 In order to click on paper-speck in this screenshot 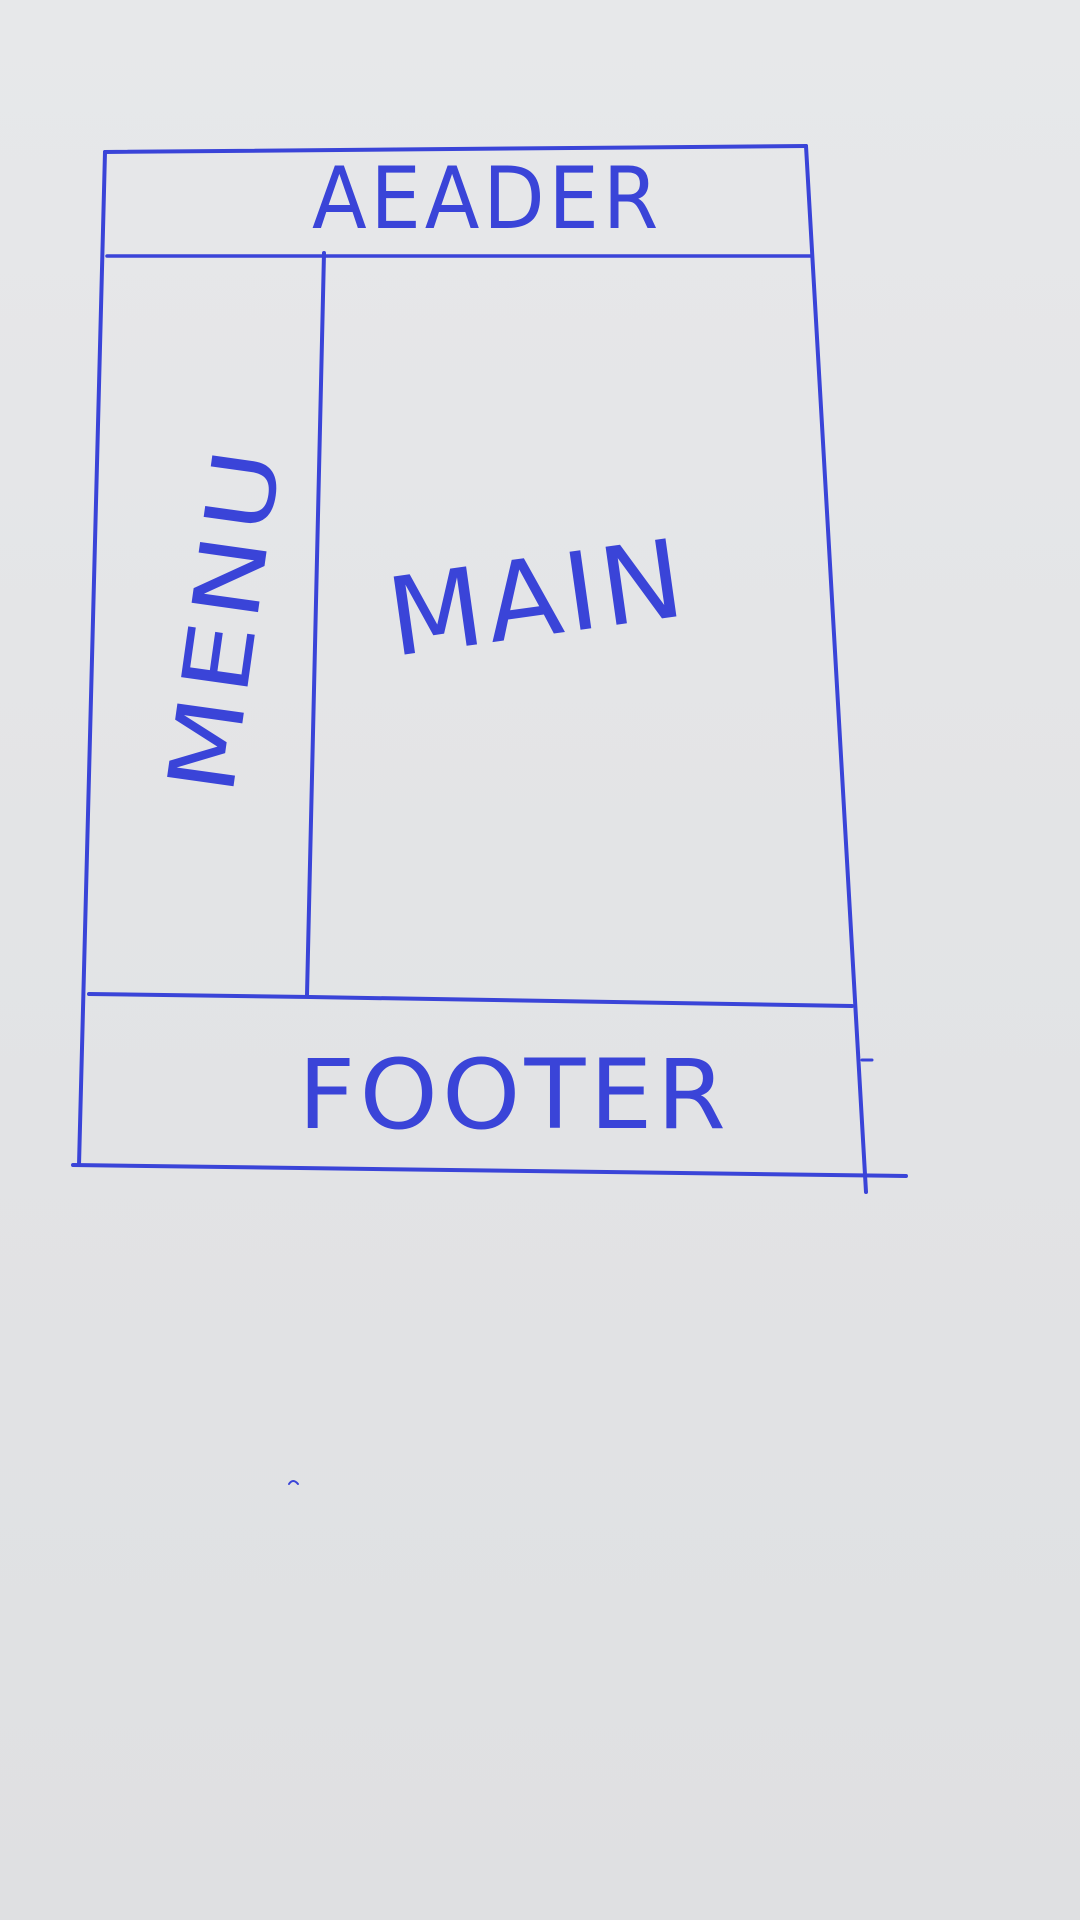, I will do `click(293, 1482)`.